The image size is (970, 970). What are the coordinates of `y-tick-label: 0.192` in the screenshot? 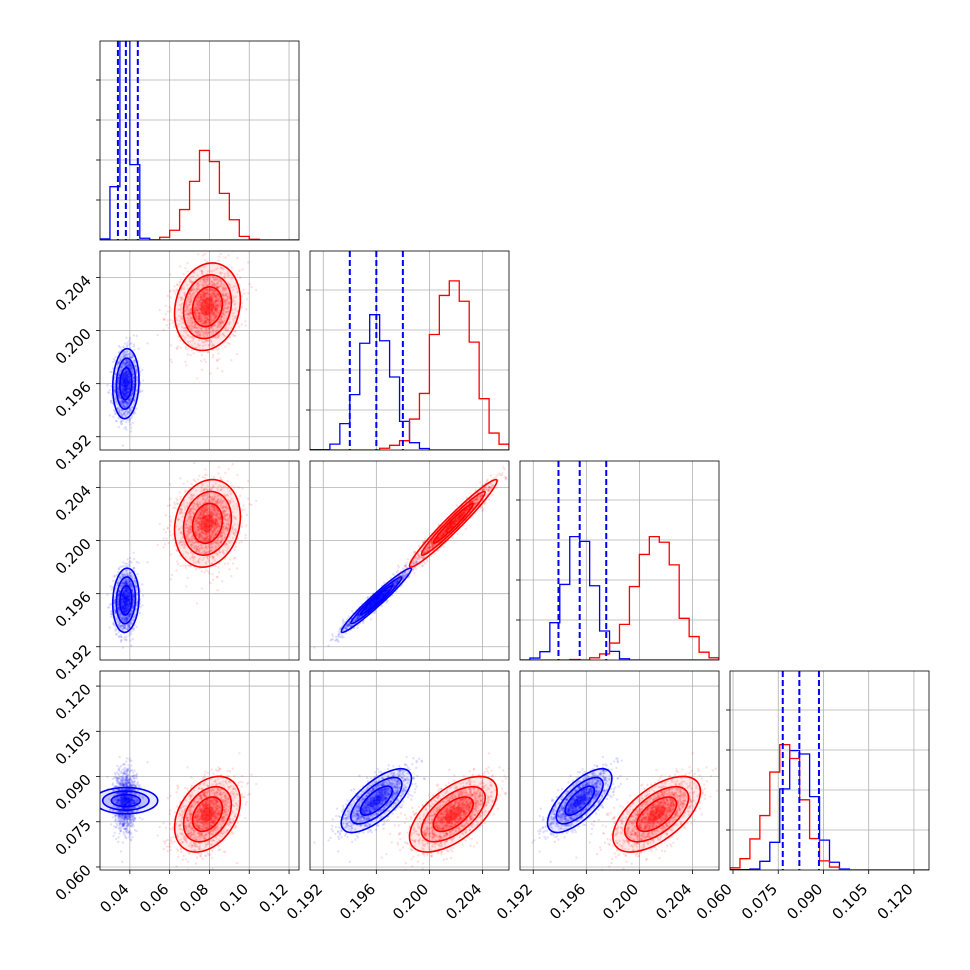 It's located at (73, 452).